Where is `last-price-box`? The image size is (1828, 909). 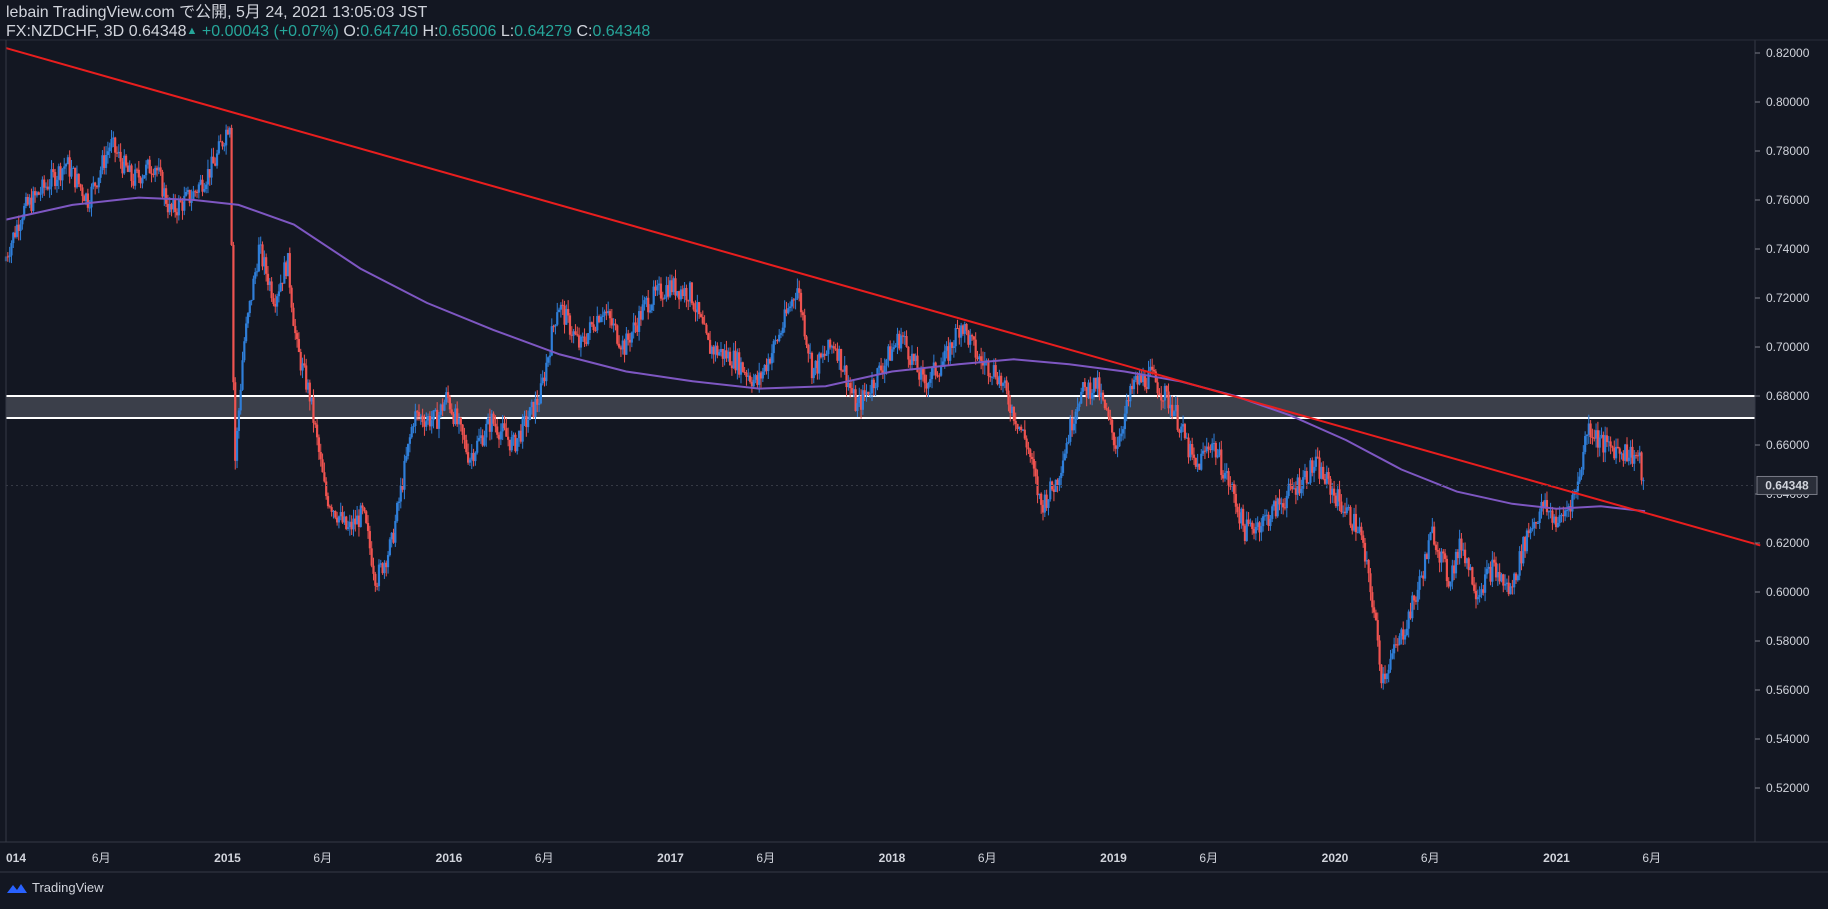
last-price-box is located at coordinates (1787, 485).